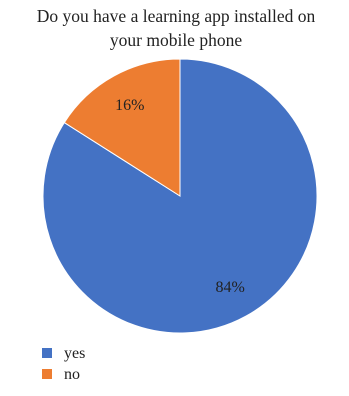  Describe the element at coordinates (74, 353) in the screenshot. I see `legend-label-yes: yes` at that location.